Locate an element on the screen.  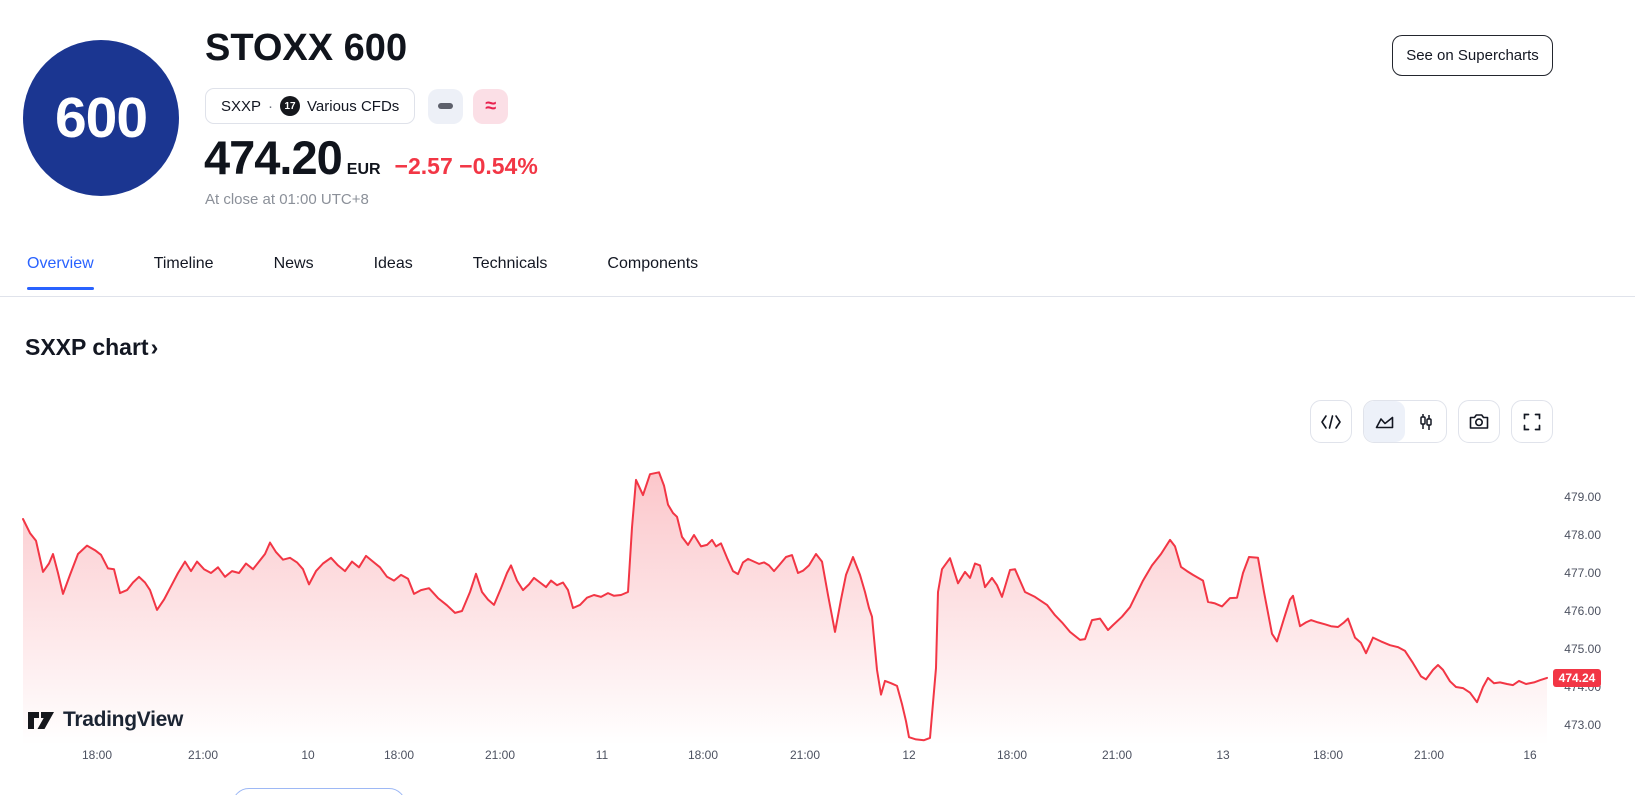
tradingview-watermark-text: TradingView is located at coordinates (123, 719).